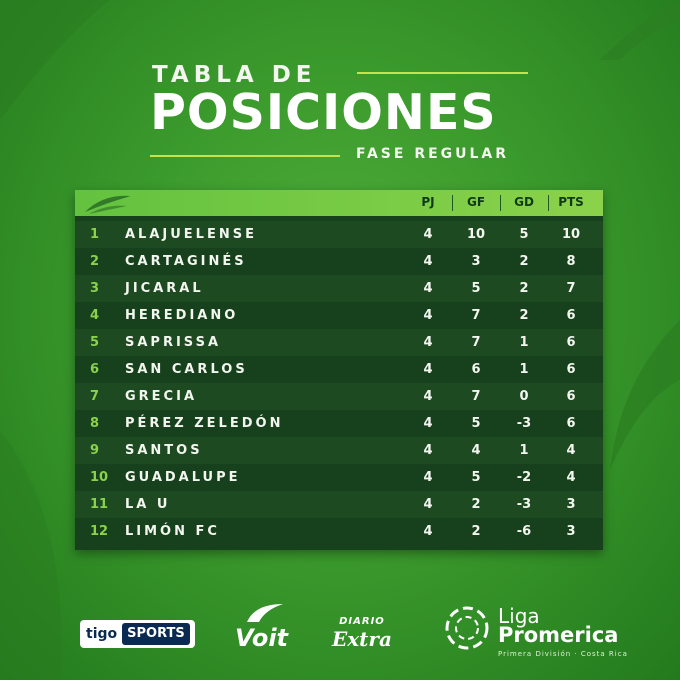  What do you see at coordinates (234, 75) in the screenshot?
I see `title-line-1: TABLA DE` at bounding box center [234, 75].